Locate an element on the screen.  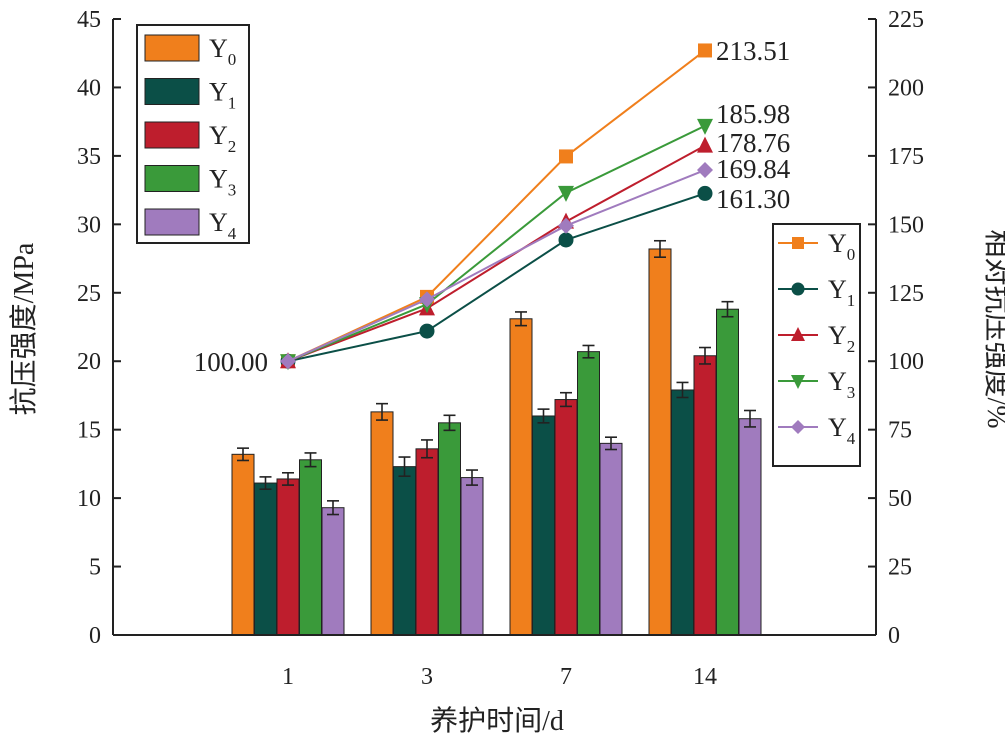
y-tick-label: 20 is located at coordinates (89, 362).